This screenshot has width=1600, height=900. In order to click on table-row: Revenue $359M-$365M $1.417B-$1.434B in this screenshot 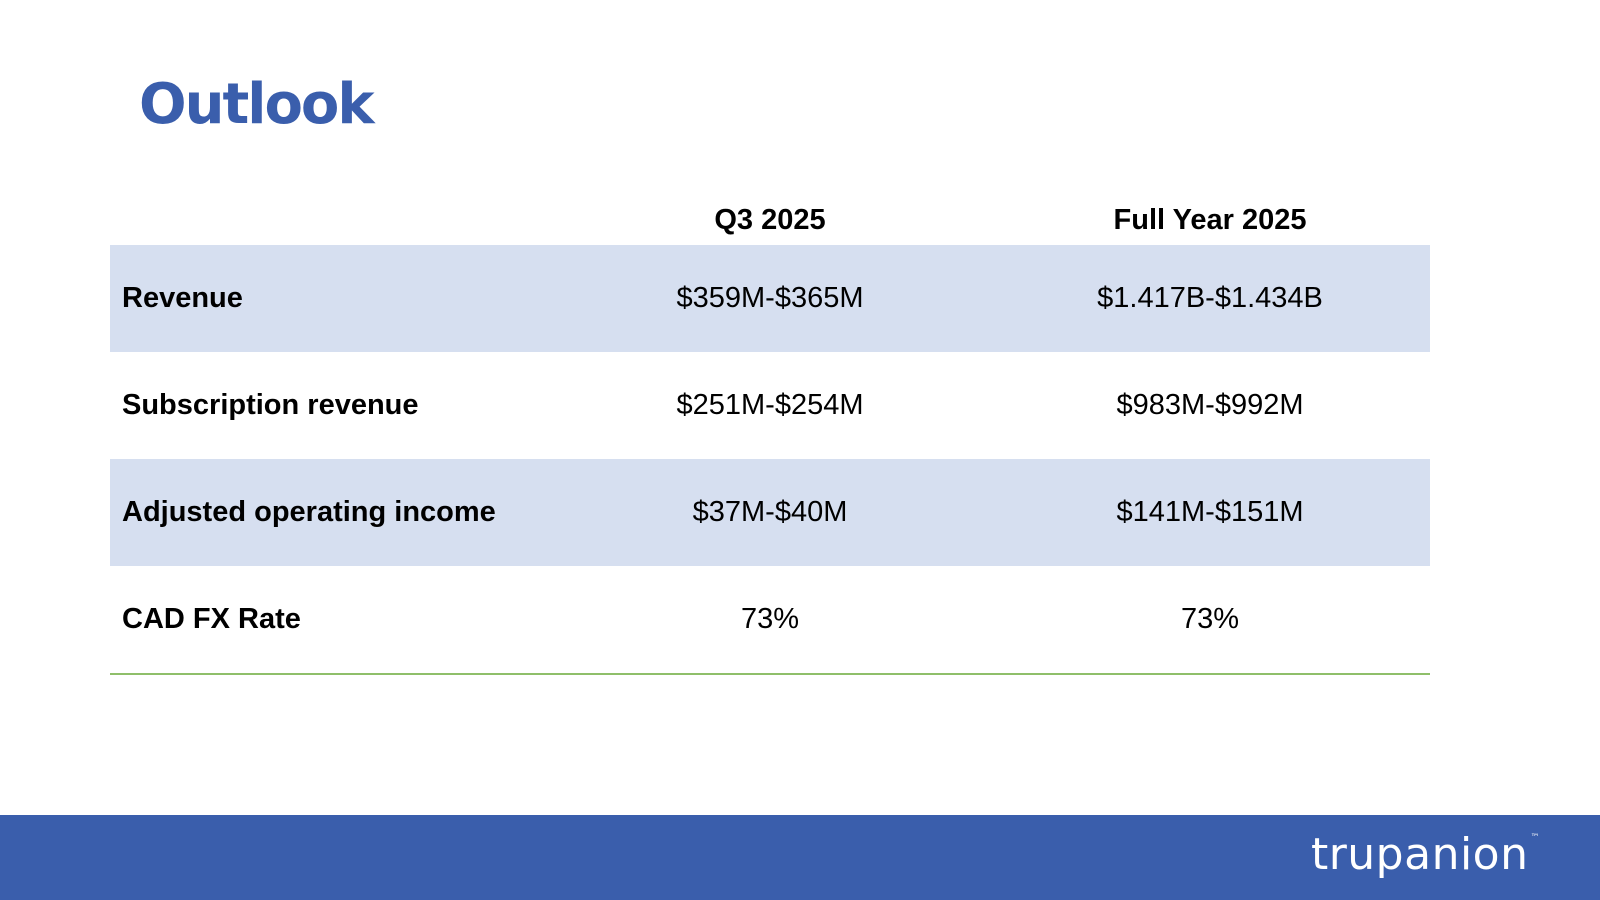, I will do `click(770, 298)`.